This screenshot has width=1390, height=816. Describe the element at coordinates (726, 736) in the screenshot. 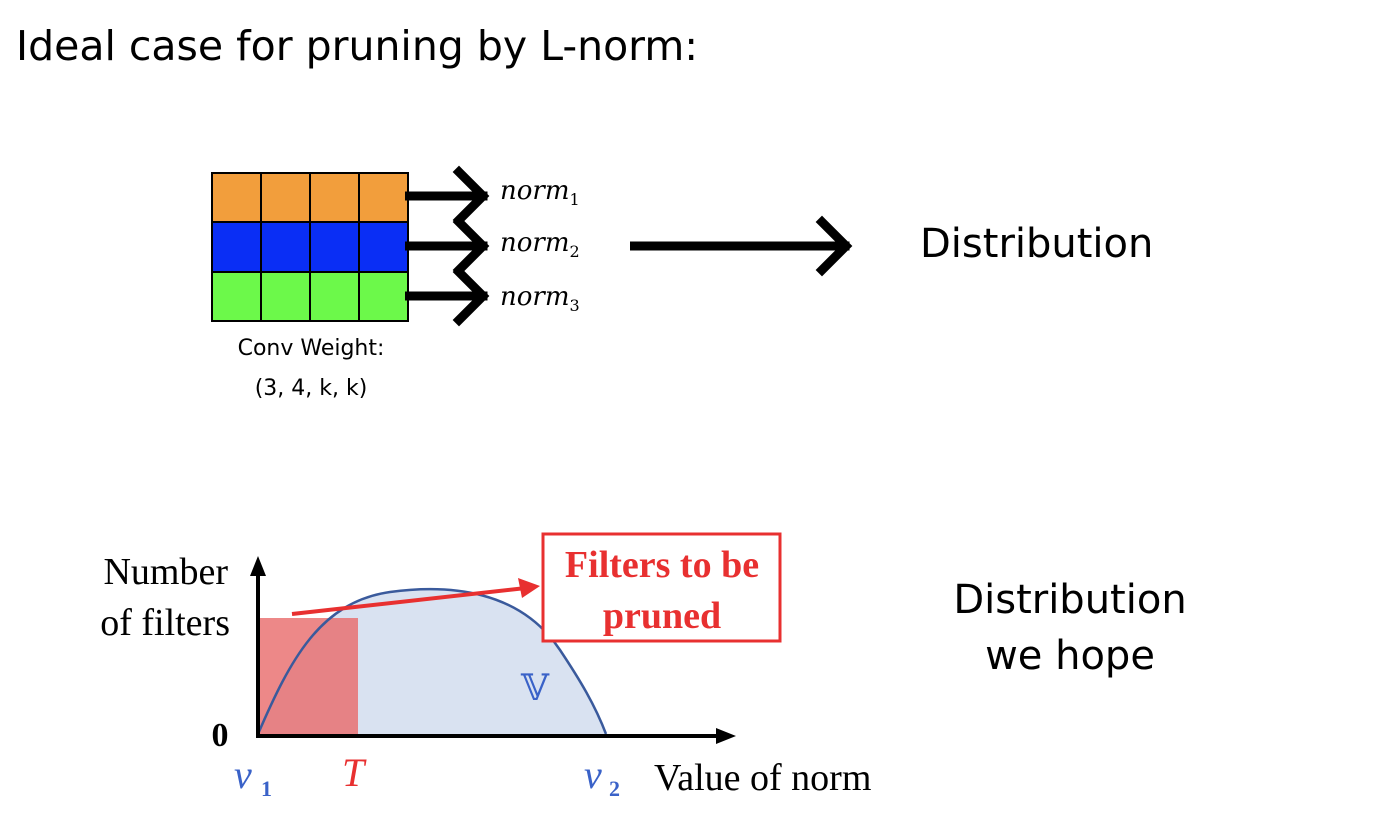

I see `x-axis-arrowhead` at that location.